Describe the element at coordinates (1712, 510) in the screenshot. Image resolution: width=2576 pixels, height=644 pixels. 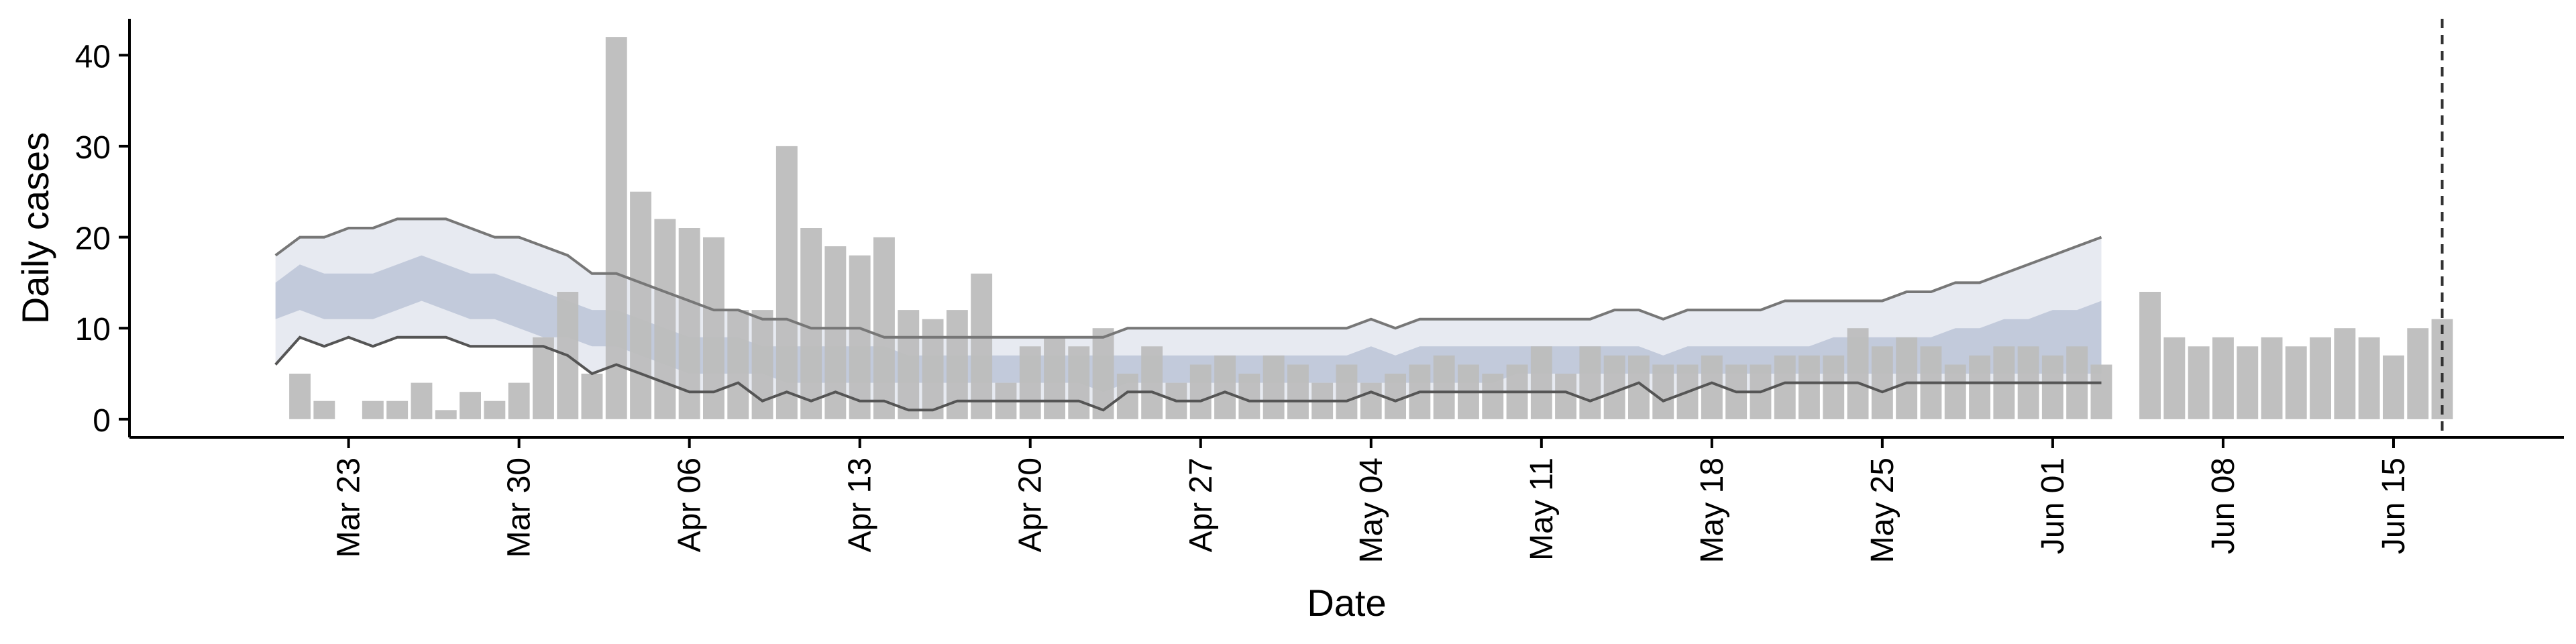
I see `x-tick-label: May 18` at that location.